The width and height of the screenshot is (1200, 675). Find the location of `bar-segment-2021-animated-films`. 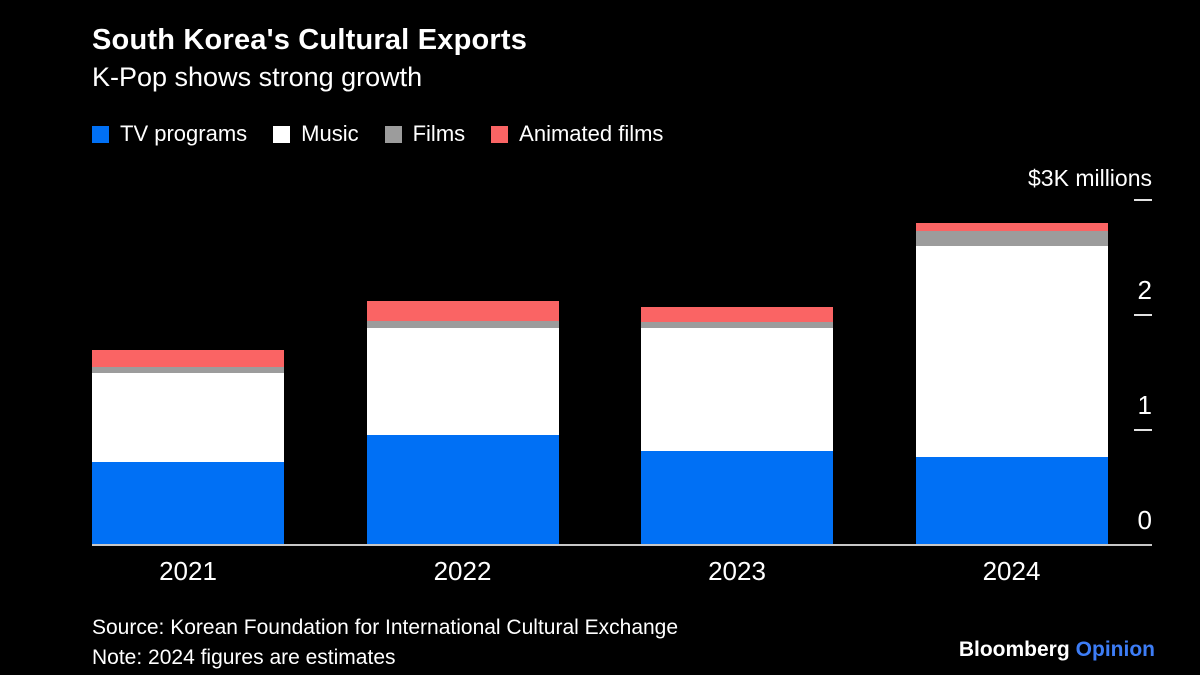

bar-segment-2021-animated-films is located at coordinates (188, 358).